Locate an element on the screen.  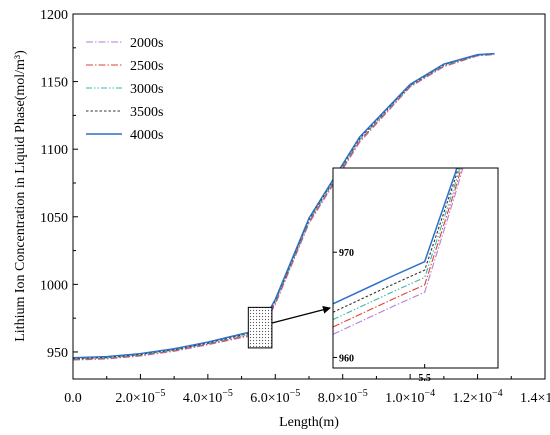
zoom-arrow is located at coordinates (301, 314).